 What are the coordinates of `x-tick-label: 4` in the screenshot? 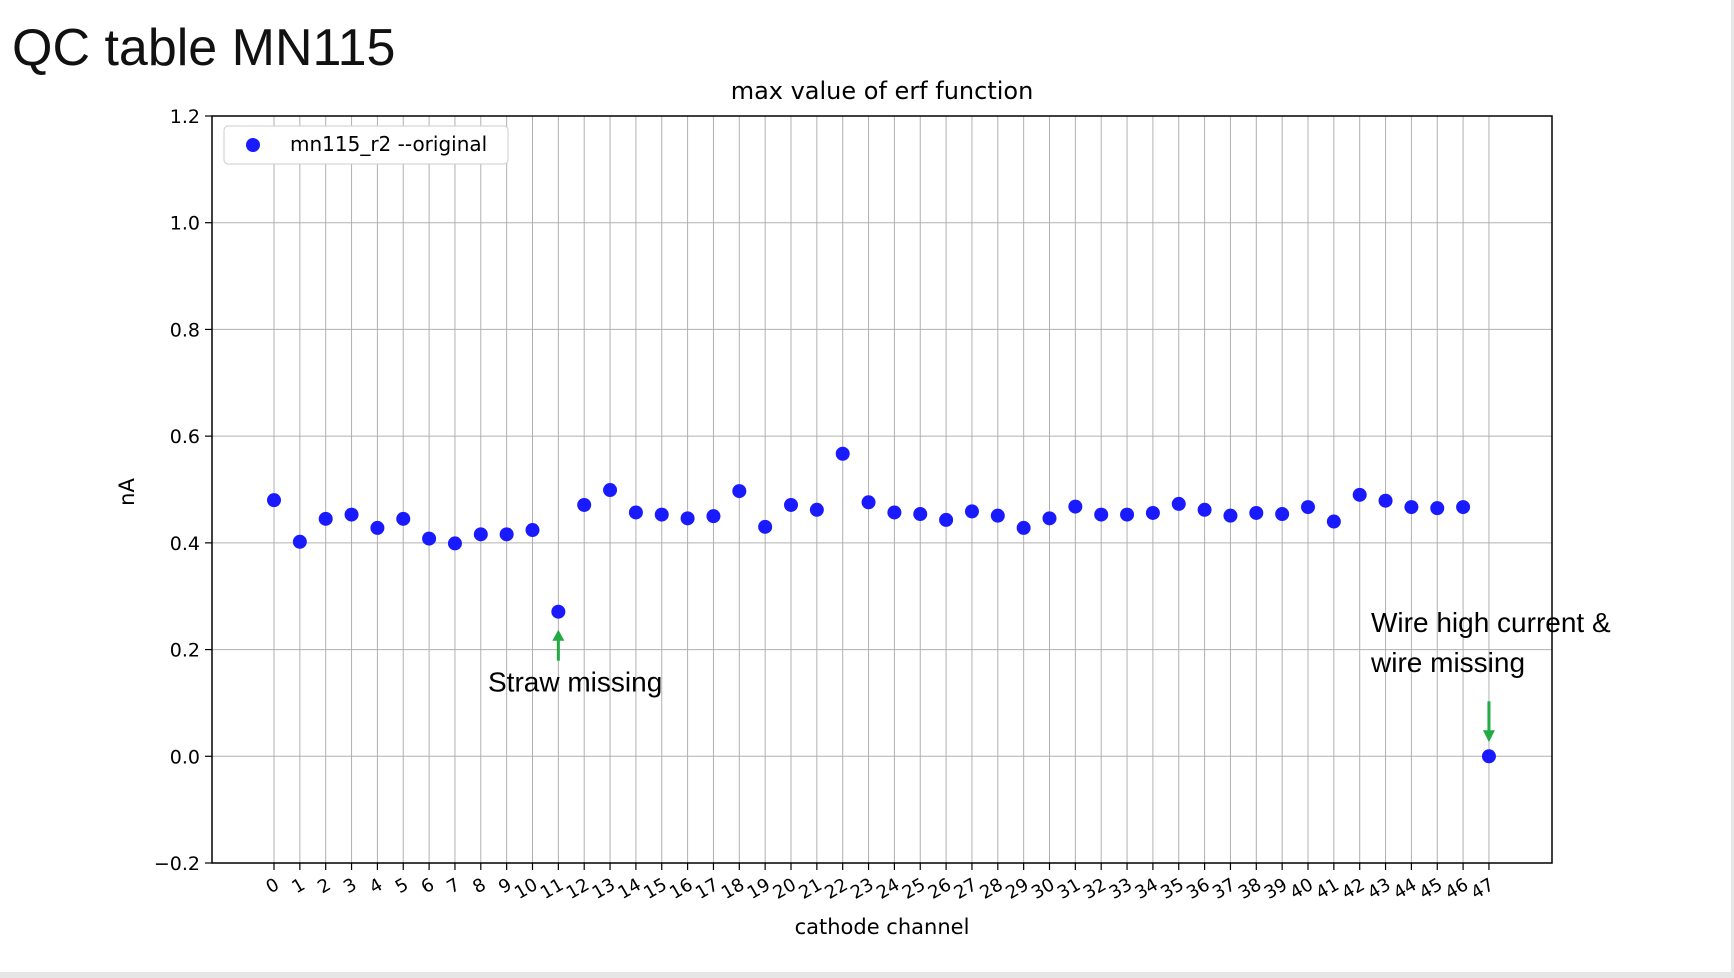 It's located at (376, 886).